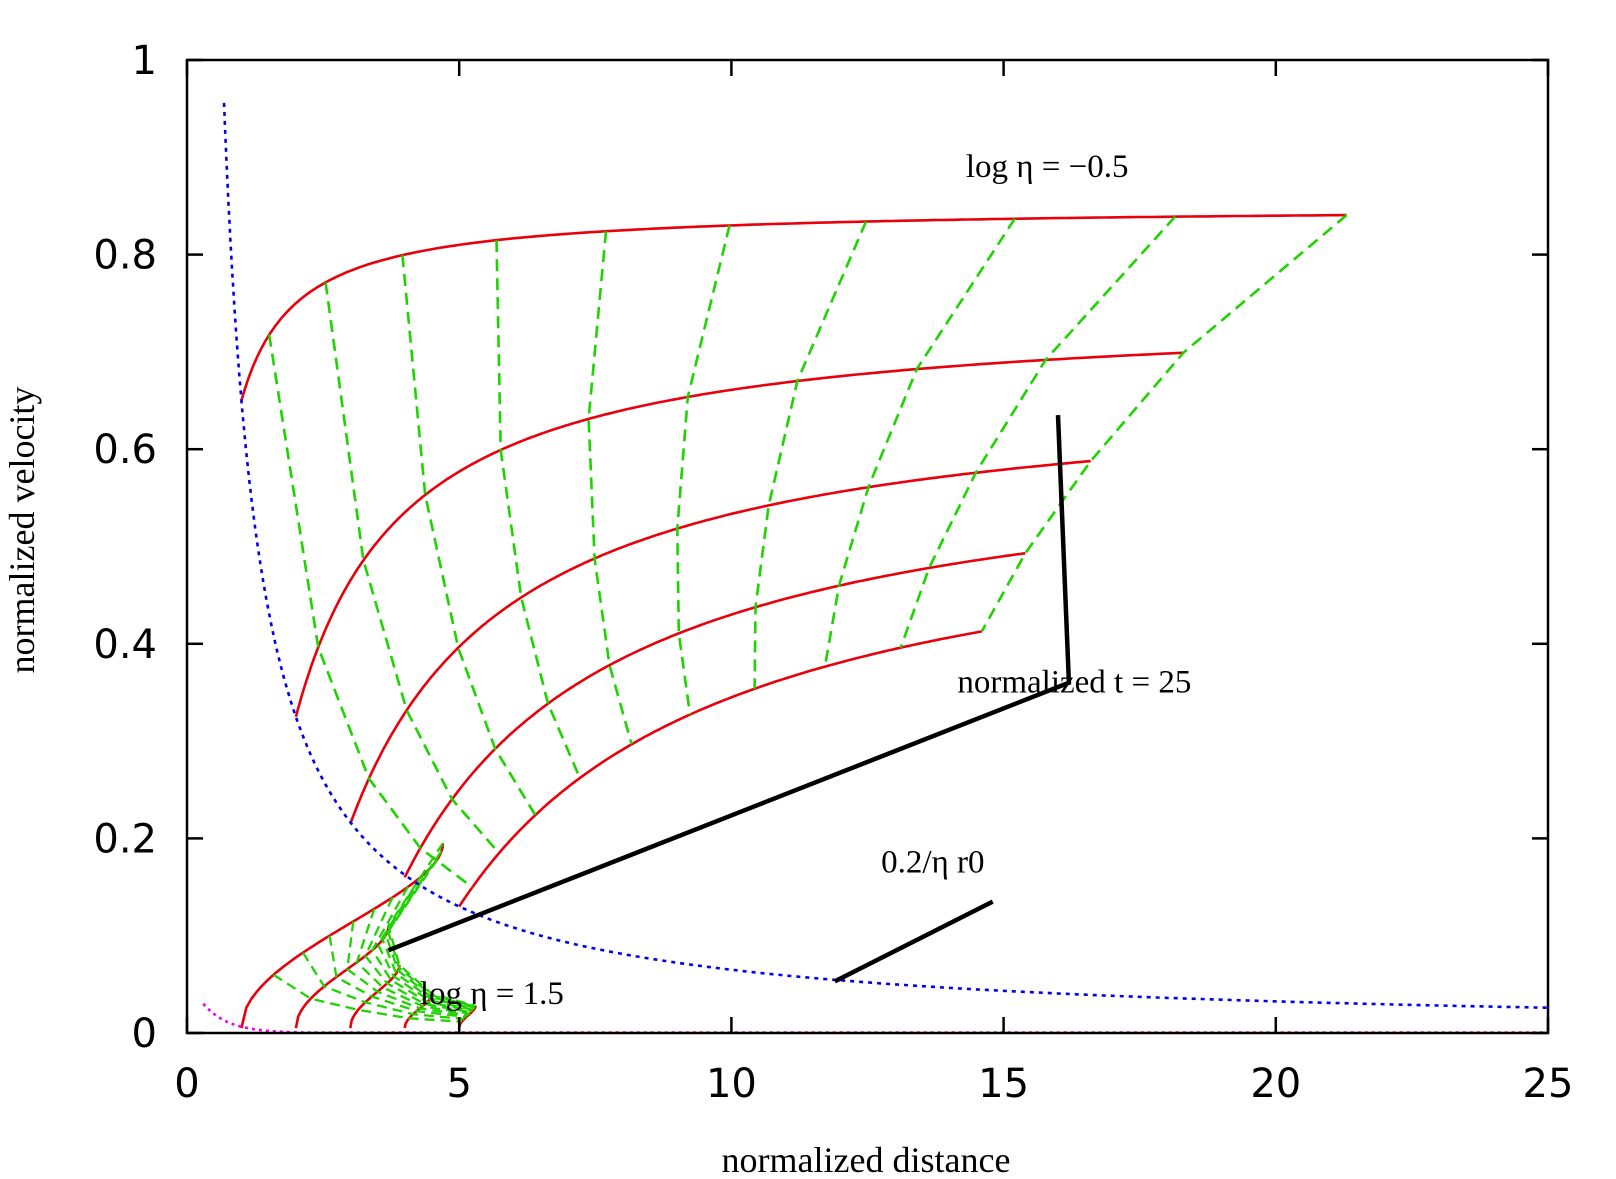  What do you see at coordinates (492, 994) in the screenshot?
I see `annotation-text-4: log η = 1.5` at bounding box center [492, 994].